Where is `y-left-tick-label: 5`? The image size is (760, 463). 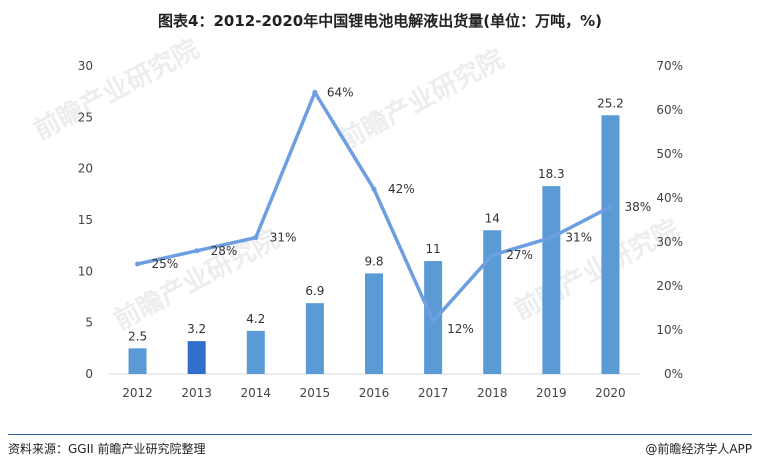 y-left-tick-label: 5 is located at coordinates (89, 323).